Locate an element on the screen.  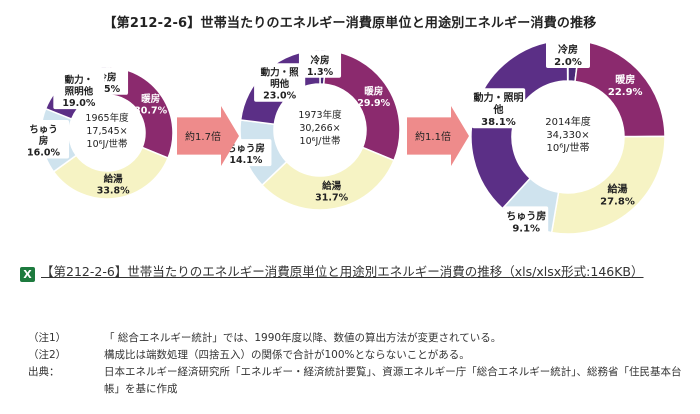
slice-label: 30.7% is located at coordinates (150, 110).